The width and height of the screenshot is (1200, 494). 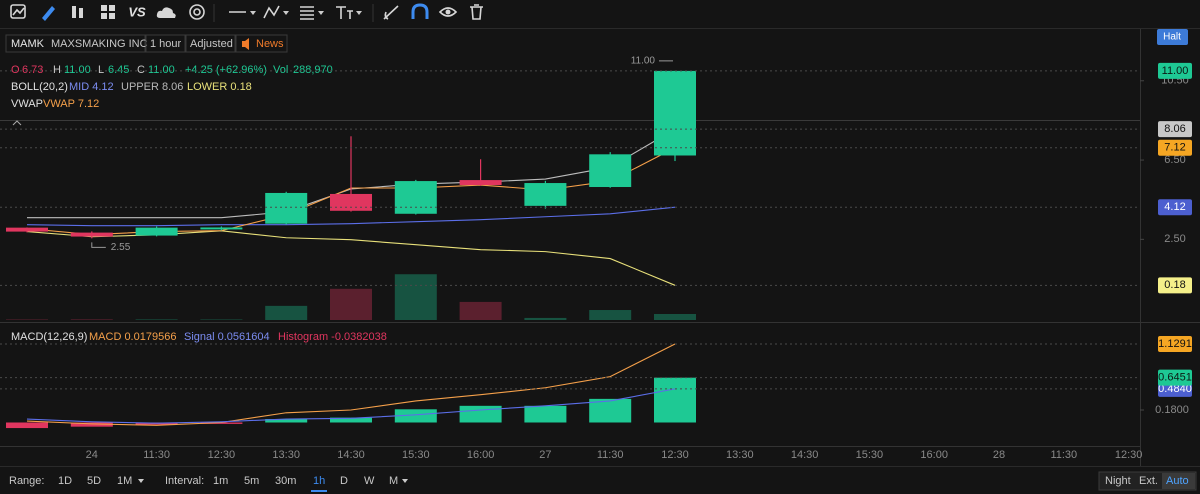 I want to click on tool-magnet, so click(x=420, y=11).